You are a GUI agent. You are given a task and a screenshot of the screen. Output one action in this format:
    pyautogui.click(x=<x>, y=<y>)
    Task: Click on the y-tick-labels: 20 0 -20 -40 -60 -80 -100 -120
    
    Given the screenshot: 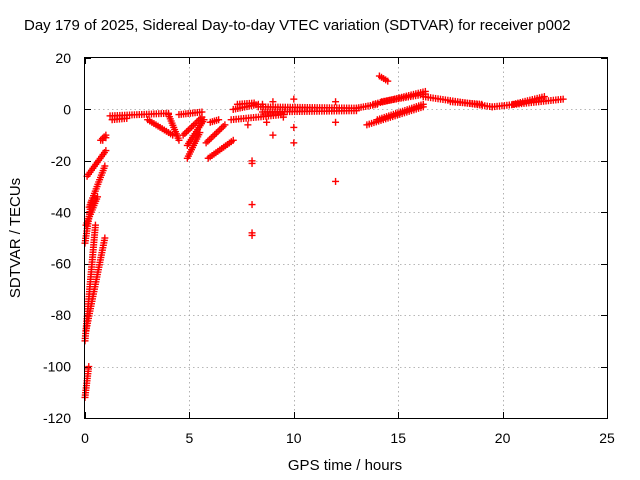 What is the action you would take?
    pyautogui.click(x=57, y=238)
    